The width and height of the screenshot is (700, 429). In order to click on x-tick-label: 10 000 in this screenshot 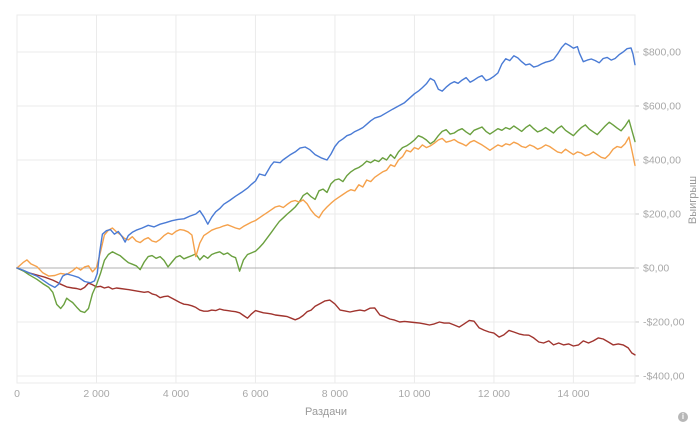, I will do `click(414, 394)`.